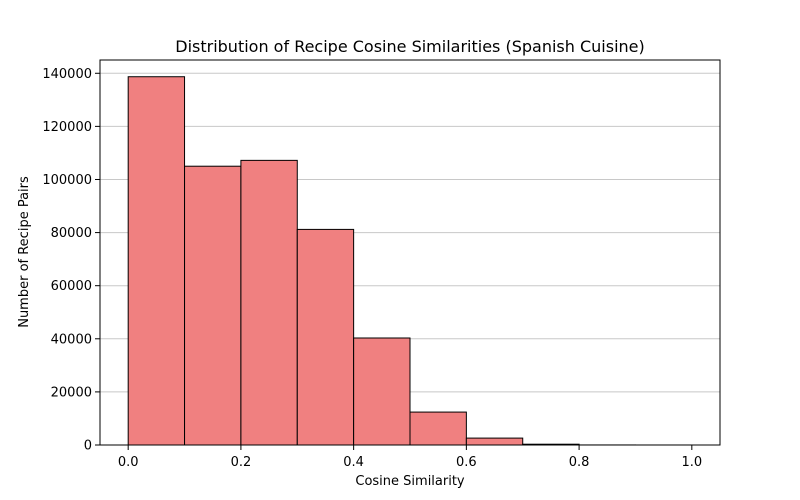  What do you see at coordinates (67, 74) in the screenshot?
I see `y-tick-label: 140000` at bounding box center [67, 74].